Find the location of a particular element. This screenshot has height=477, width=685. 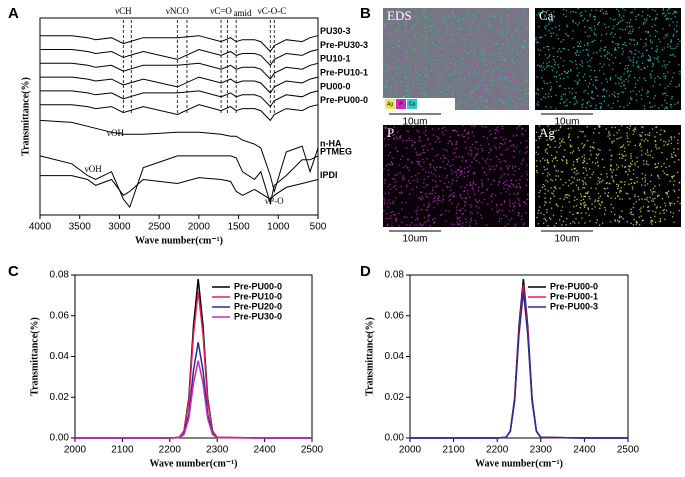

annotation: amid is located at coordinates (243, 13).